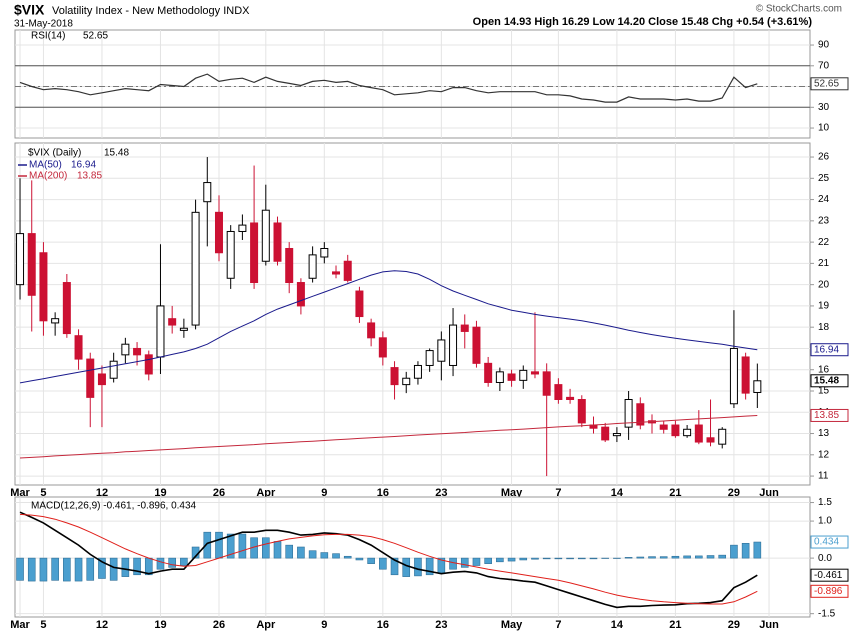 The width and height of the screenshot is (850, 633). What do you see at coordinates (43, 625) in the screenshot?
I see `x-tick-label: 5` at bounding box center [43, 625].